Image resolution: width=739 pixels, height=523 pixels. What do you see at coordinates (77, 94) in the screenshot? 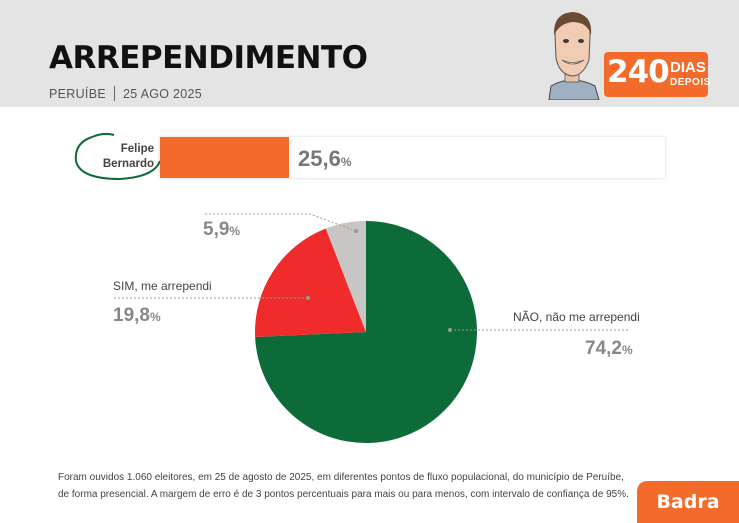
I see `location-label: PERUÍBE` at bounding box center [77, 94].